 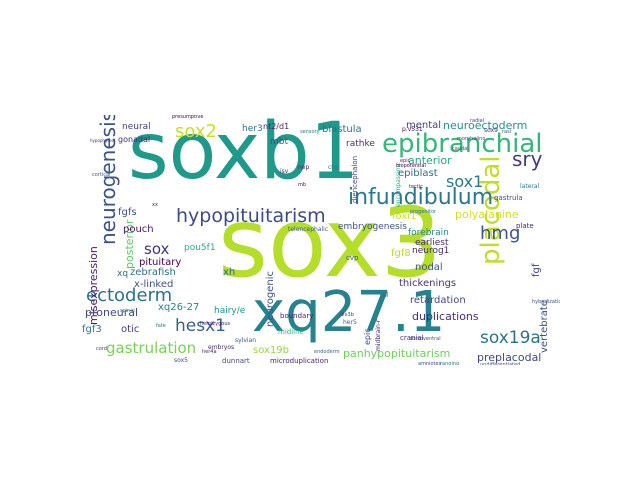 I want to click on word: gastrulation, so click(x=151, y=348).